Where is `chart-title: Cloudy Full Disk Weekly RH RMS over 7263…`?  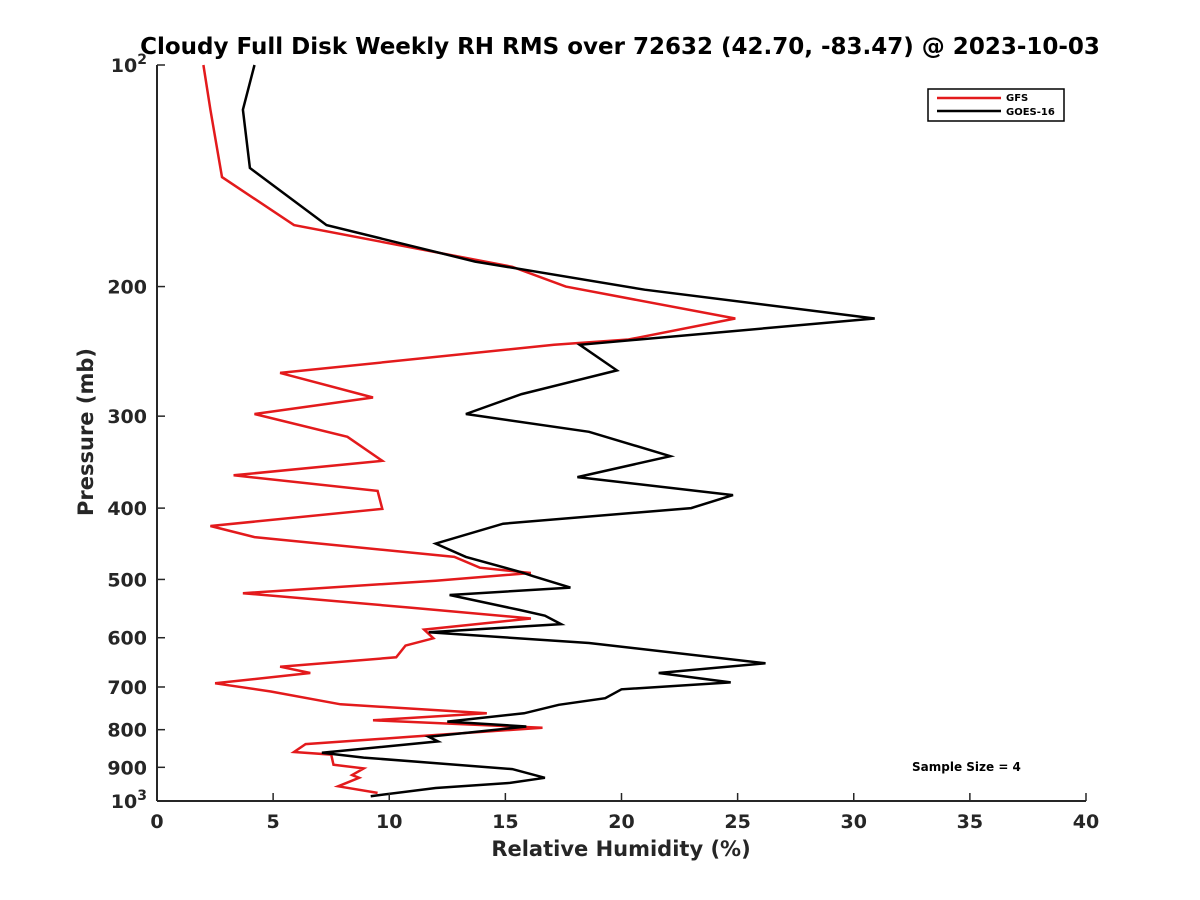 chart-title: Cloudy Full Disk Weekly RH RMS over 7263… is located at coordinates (620, 47).